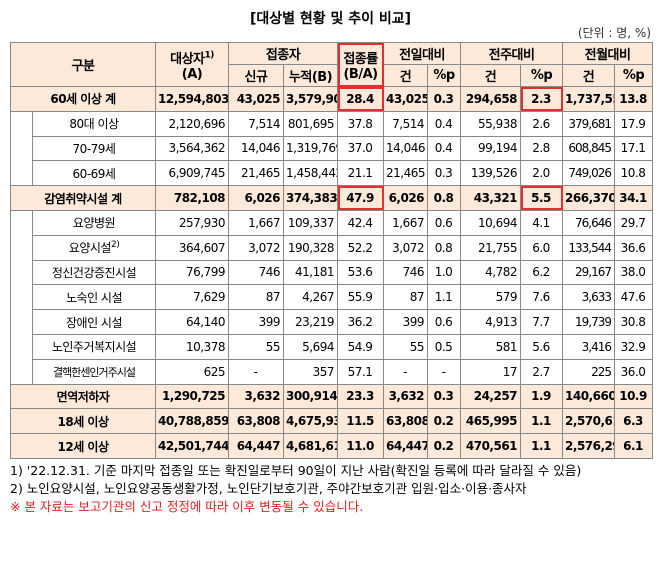 Image resolution: width=661 pixels, height=583 pixels. Describe the element at coordinates (491, 99) in the screenshot. I see `data-cell: 294,658` at that location.